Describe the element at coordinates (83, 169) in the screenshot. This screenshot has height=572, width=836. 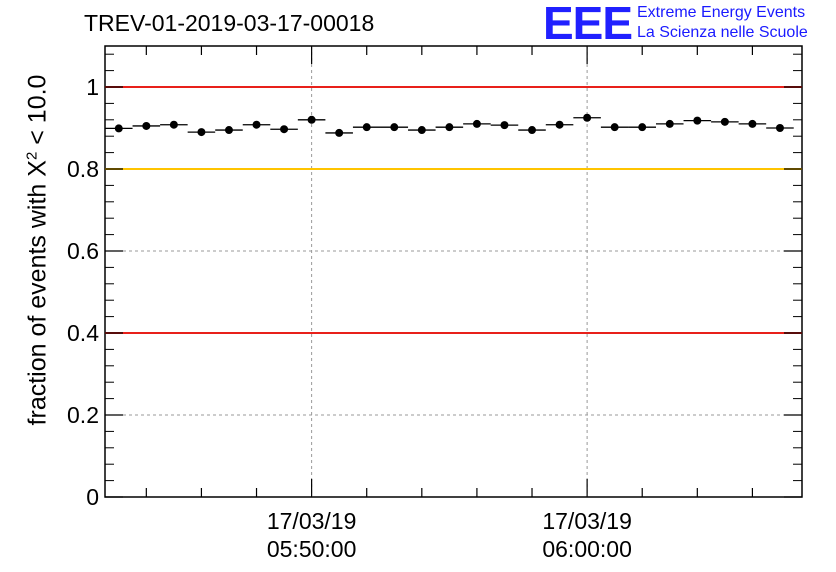
I see `y-tick-label: 0.8` at that location.